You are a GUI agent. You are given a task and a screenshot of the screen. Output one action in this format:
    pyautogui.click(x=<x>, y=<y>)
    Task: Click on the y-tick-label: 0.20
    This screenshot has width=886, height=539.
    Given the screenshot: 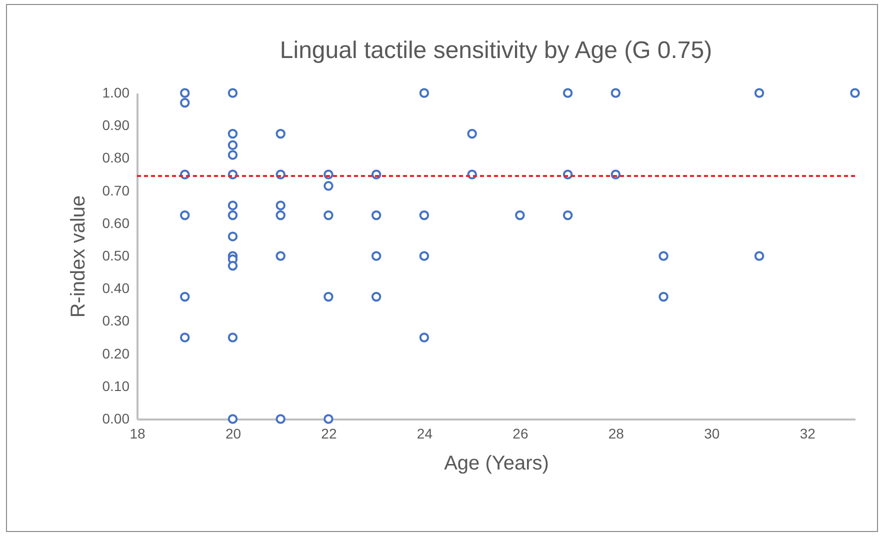 What is the action you would take?
    pyautogui.click(x=116, y=353)
    